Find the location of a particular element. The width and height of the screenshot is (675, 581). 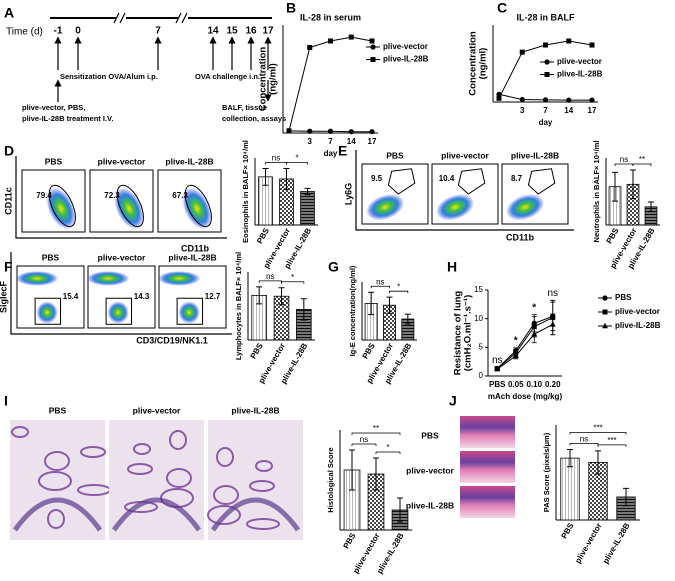

flow-title: plive-vector is located at coordinates (122, 257).